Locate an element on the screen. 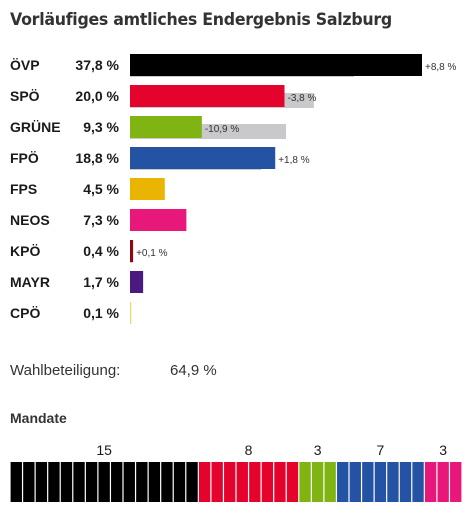 The image size is (472, 526). value-label: 1,7 % is located at coordinates (101, 282).